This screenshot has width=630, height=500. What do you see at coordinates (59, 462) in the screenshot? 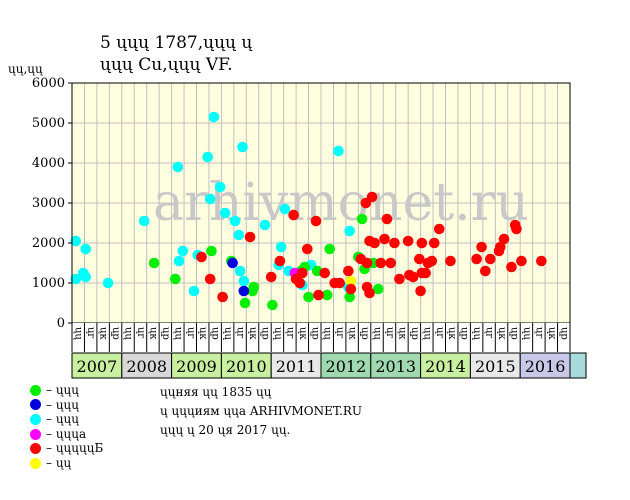
I see `legend-label: – ųų` at bounding box center [59, 462].